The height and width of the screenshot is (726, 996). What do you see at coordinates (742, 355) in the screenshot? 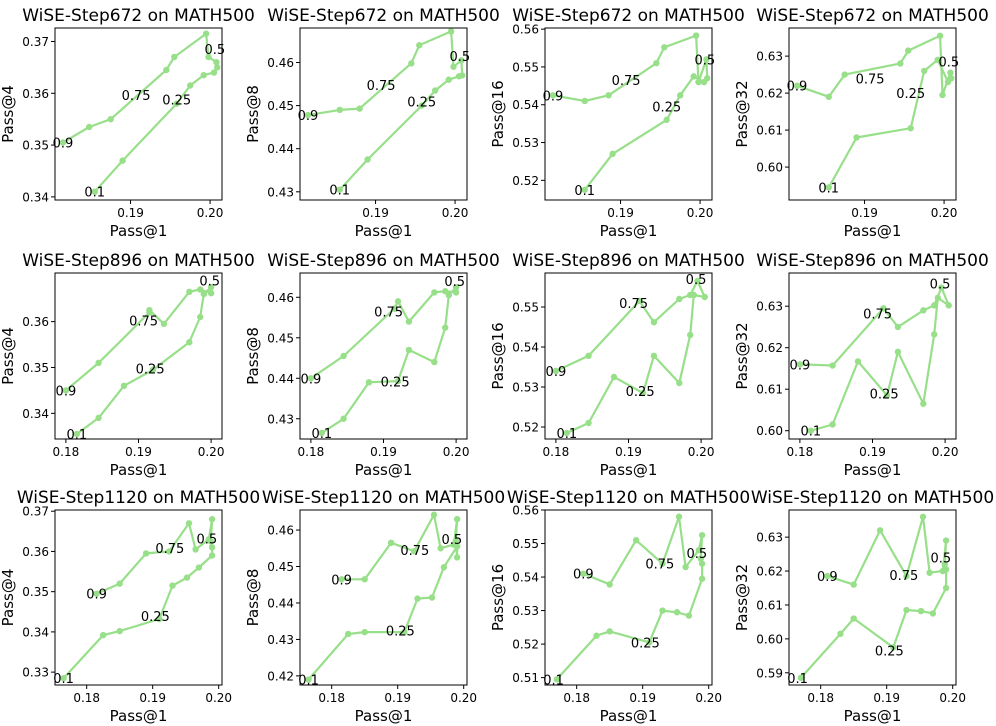
I see `y-axis-label: Pass@32` at bounding box center [742, 355].